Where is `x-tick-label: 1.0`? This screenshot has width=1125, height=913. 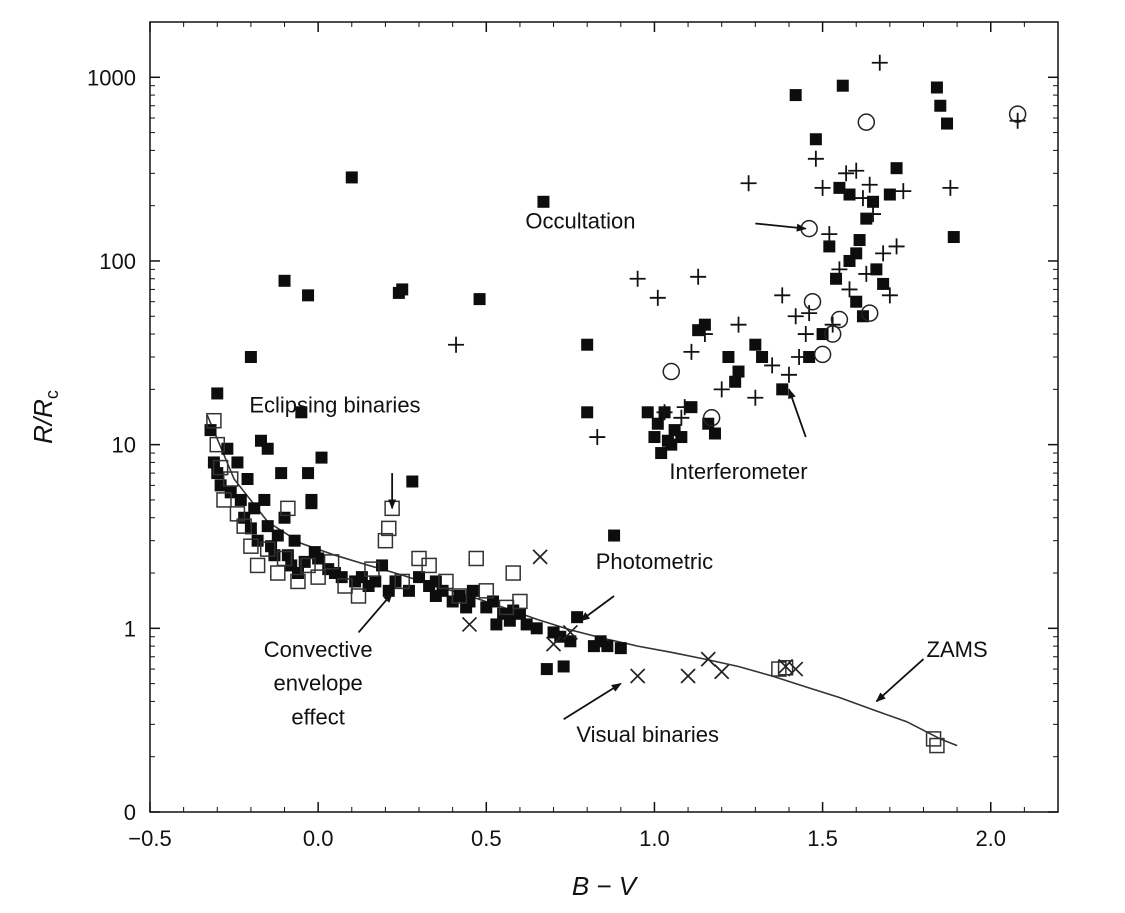
x-tick-label: 1.0 is located at coordinates (654, 838).